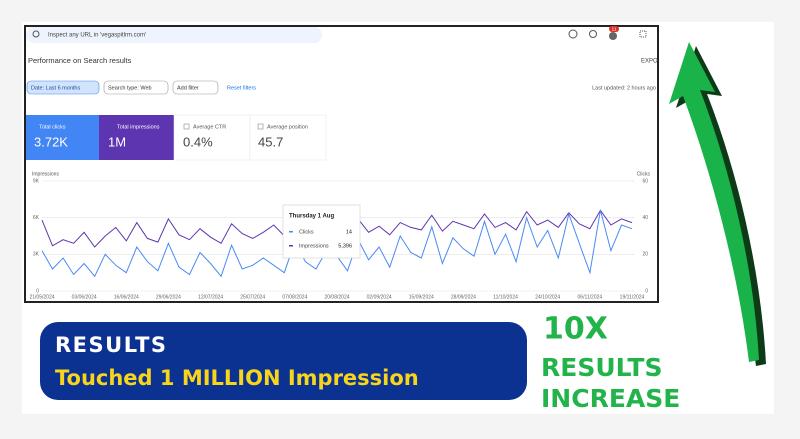 This screenshot has width=800, height=439. I want to click on x-tick-label: 21/05/2024, so click(41, 297).